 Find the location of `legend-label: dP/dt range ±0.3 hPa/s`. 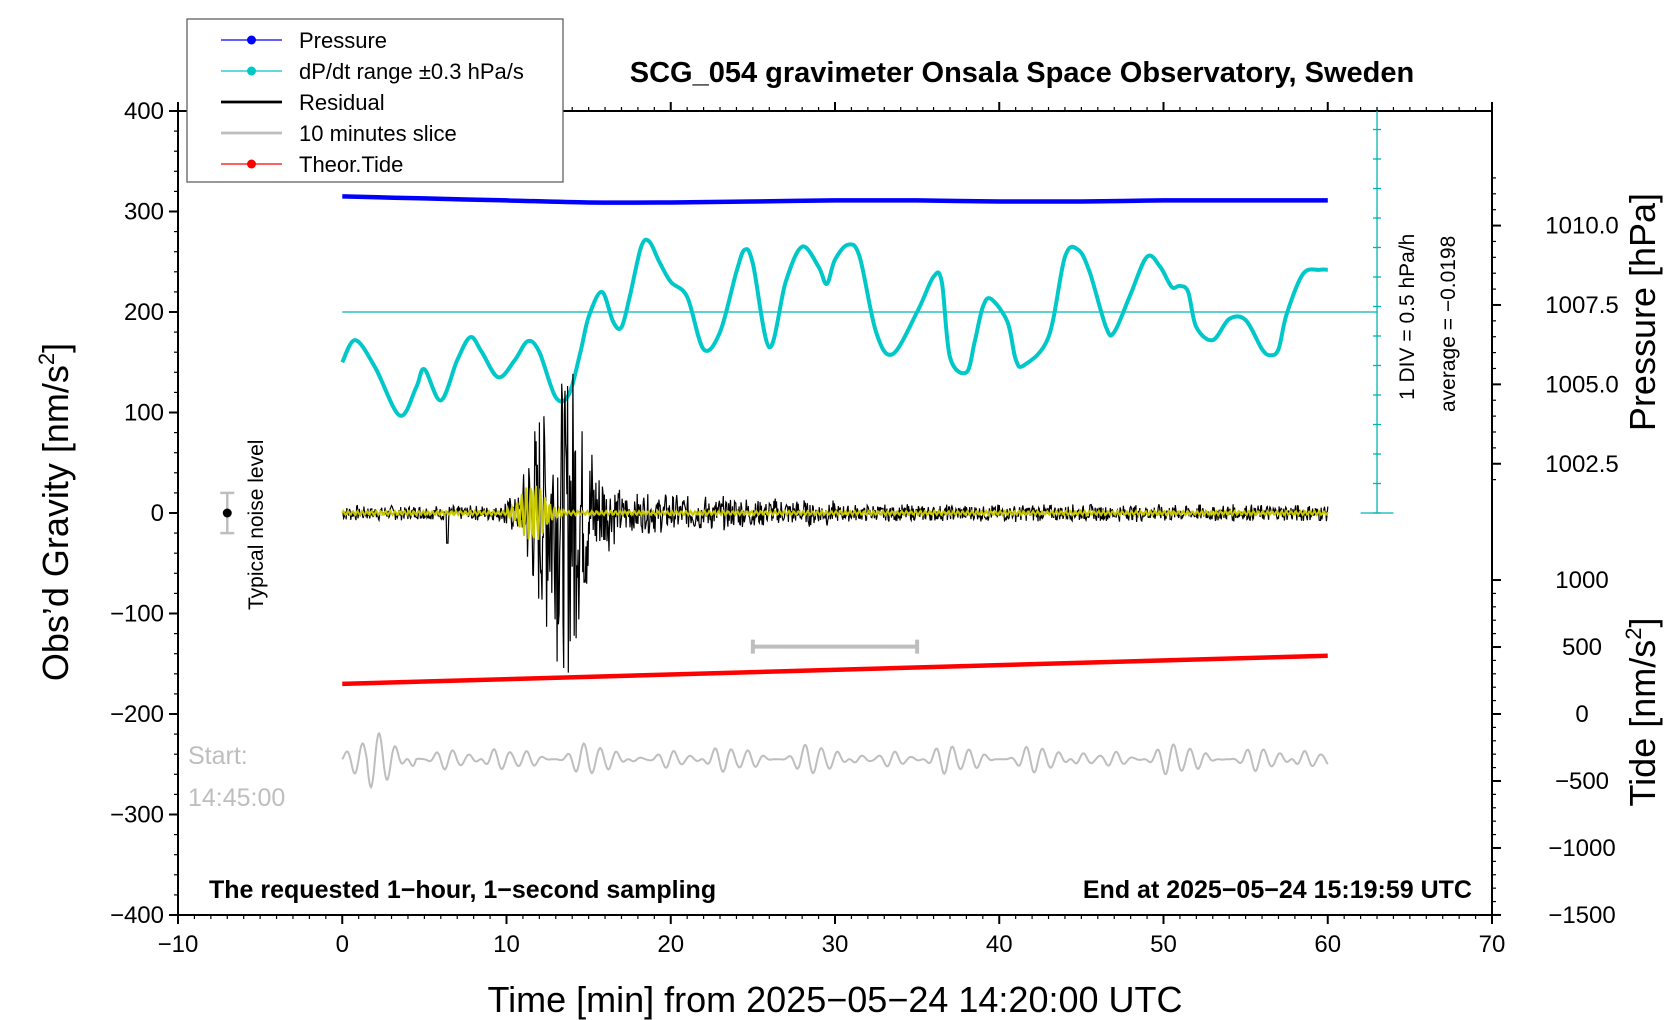

legend-label: dP/dt range ±0.3 hPa/s is located at coordinates (411, 71).